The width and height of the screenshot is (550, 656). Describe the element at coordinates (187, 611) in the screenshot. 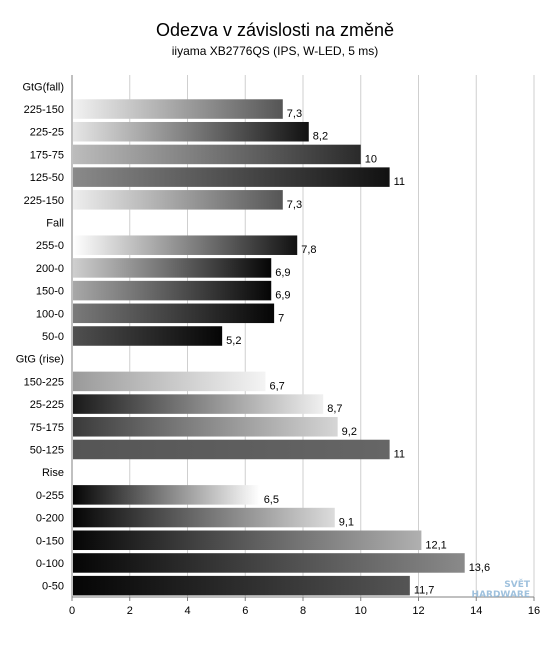

I see `x-tick-label: 4` at that location.